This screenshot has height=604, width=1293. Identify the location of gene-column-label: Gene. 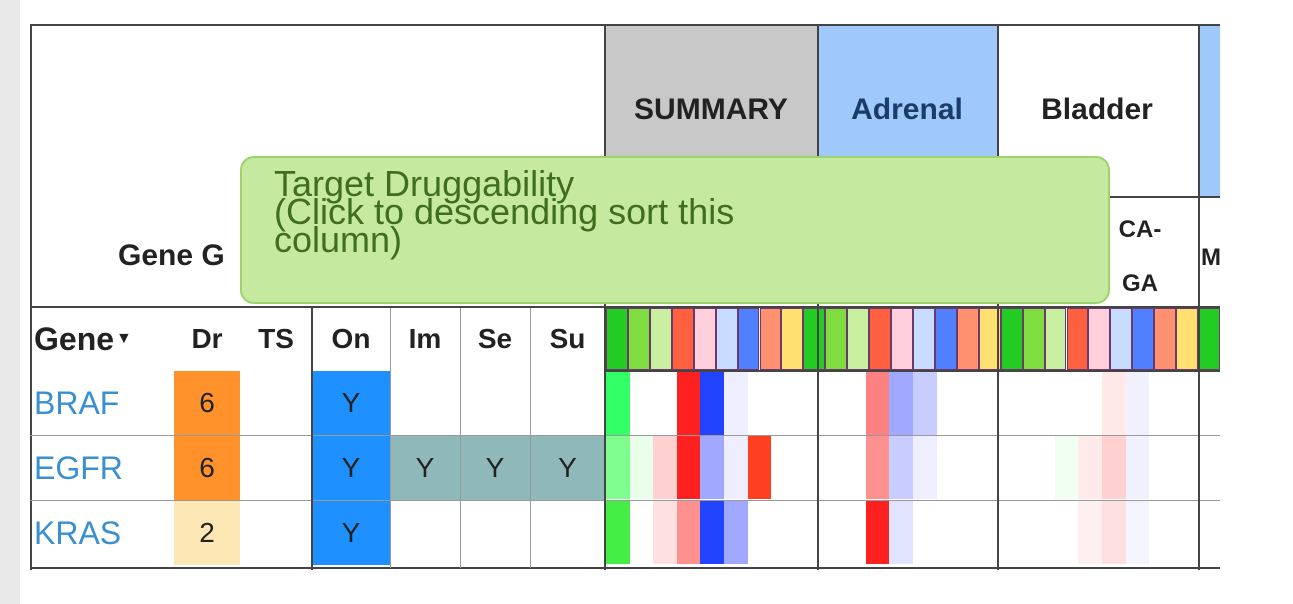
(74, 338).